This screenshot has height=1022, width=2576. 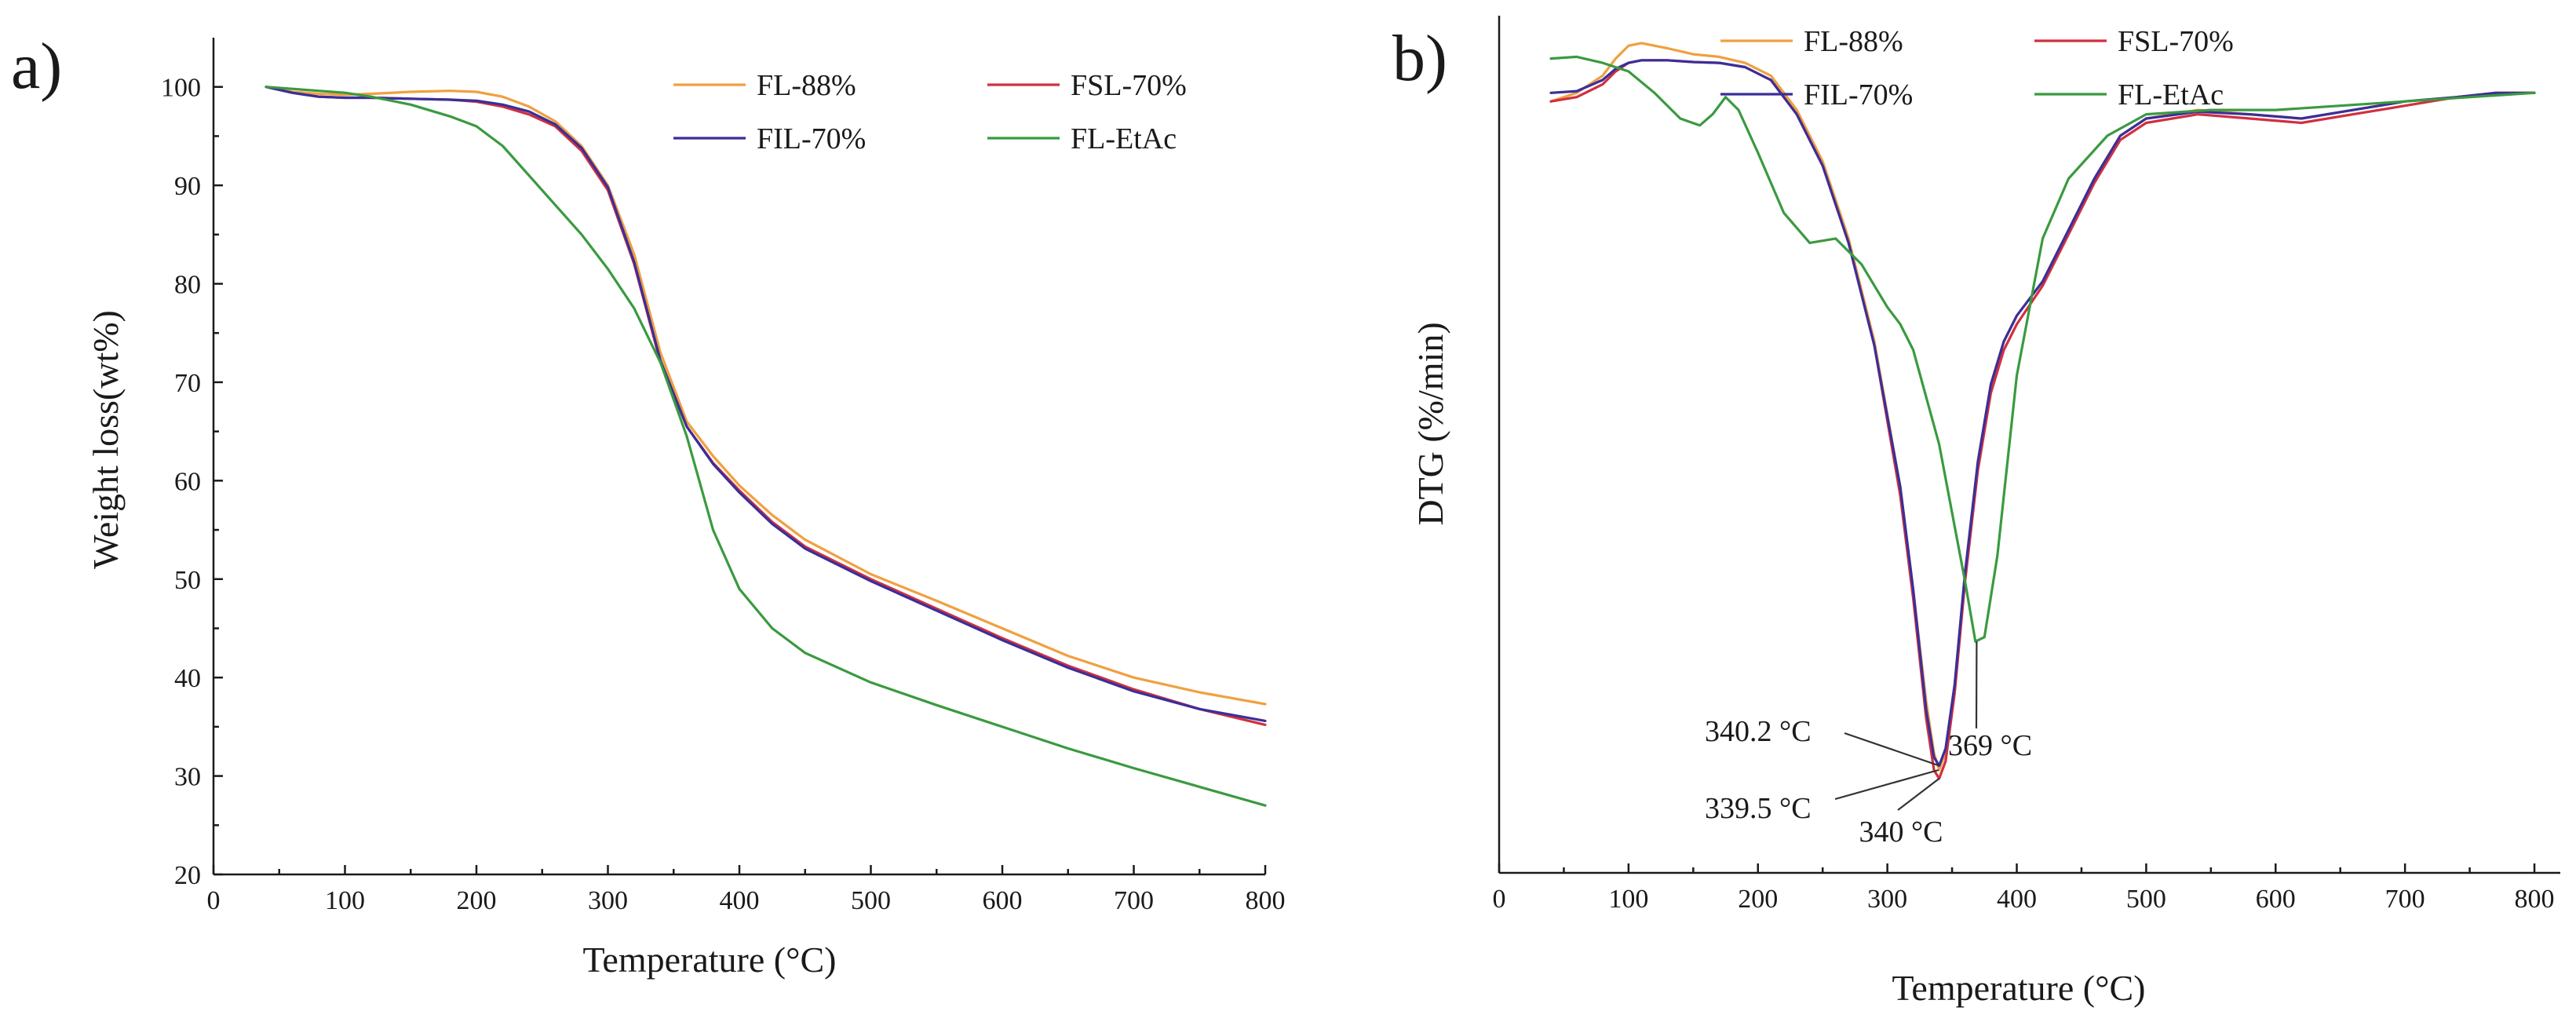 I want to click on panel-a-y-tick-label: 20, so click(x=187, y=875).